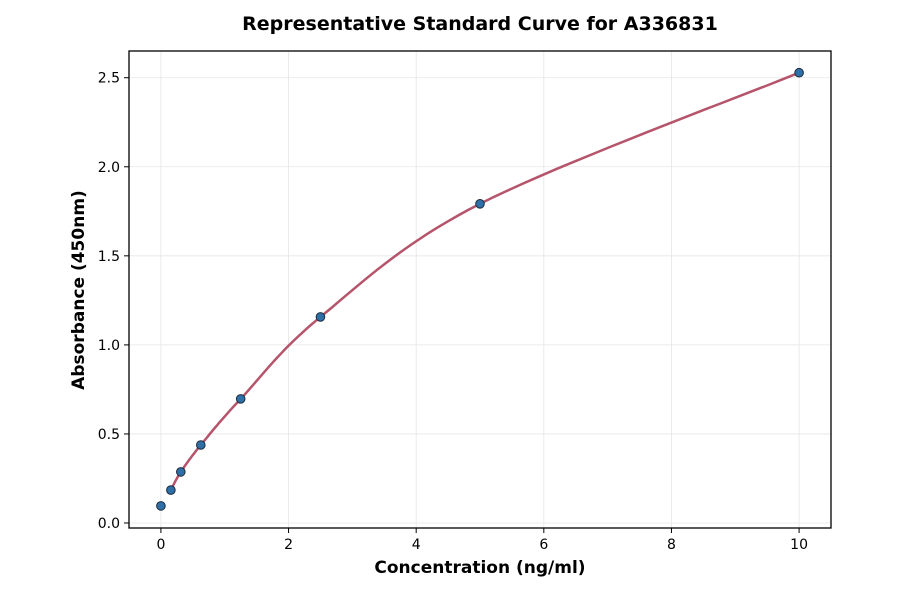 This screenshot has width=900, height=594. What do you see at coordinates (543, 545) in the screenshot?
I see `x-tick-label: 6` at bounding box center [543, 545].